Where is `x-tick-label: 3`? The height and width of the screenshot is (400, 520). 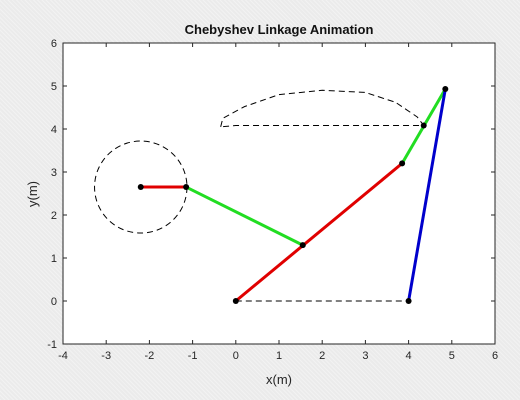 x-tick-label: 3 is located at coordinates (365, 356).